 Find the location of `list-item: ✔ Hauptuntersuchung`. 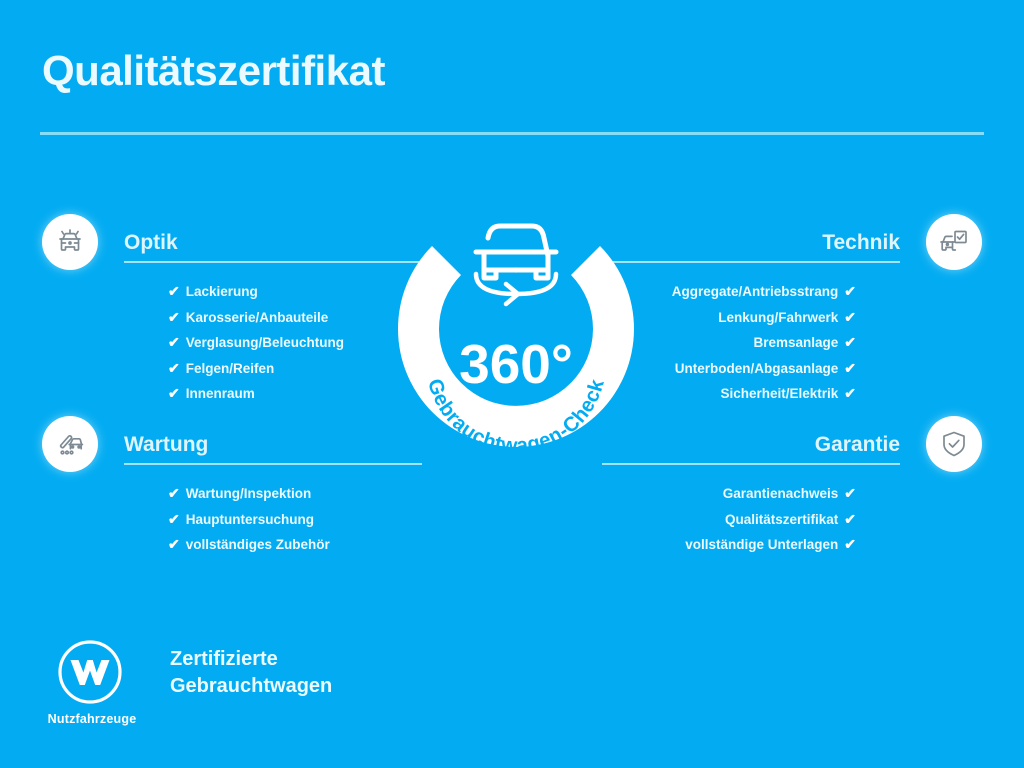

list-item: ✔ Hauptuntersuchung is located at coordinates (249, 519).